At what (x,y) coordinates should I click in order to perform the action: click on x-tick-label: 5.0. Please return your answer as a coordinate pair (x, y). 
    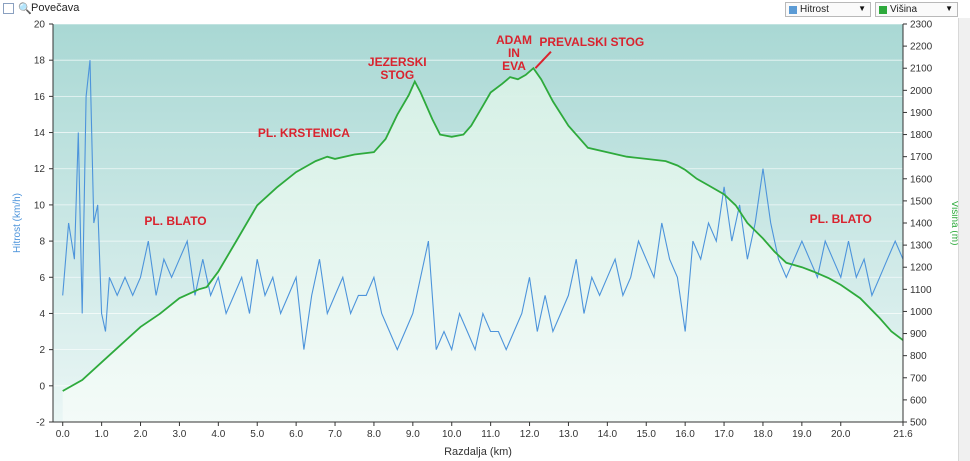
    Looking at the image, I should click on (257, 434).